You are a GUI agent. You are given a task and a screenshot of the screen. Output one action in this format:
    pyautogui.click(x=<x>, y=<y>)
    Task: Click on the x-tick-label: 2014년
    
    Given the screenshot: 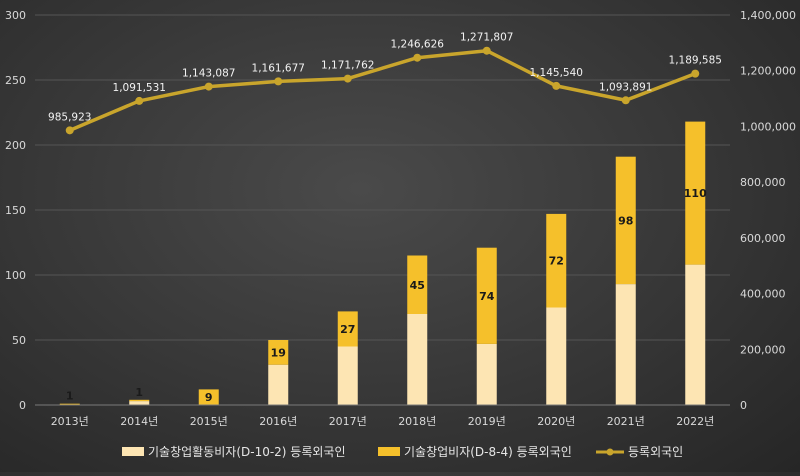 What is the action you would take?
    pyautogui.click(x=139, y=421)
    